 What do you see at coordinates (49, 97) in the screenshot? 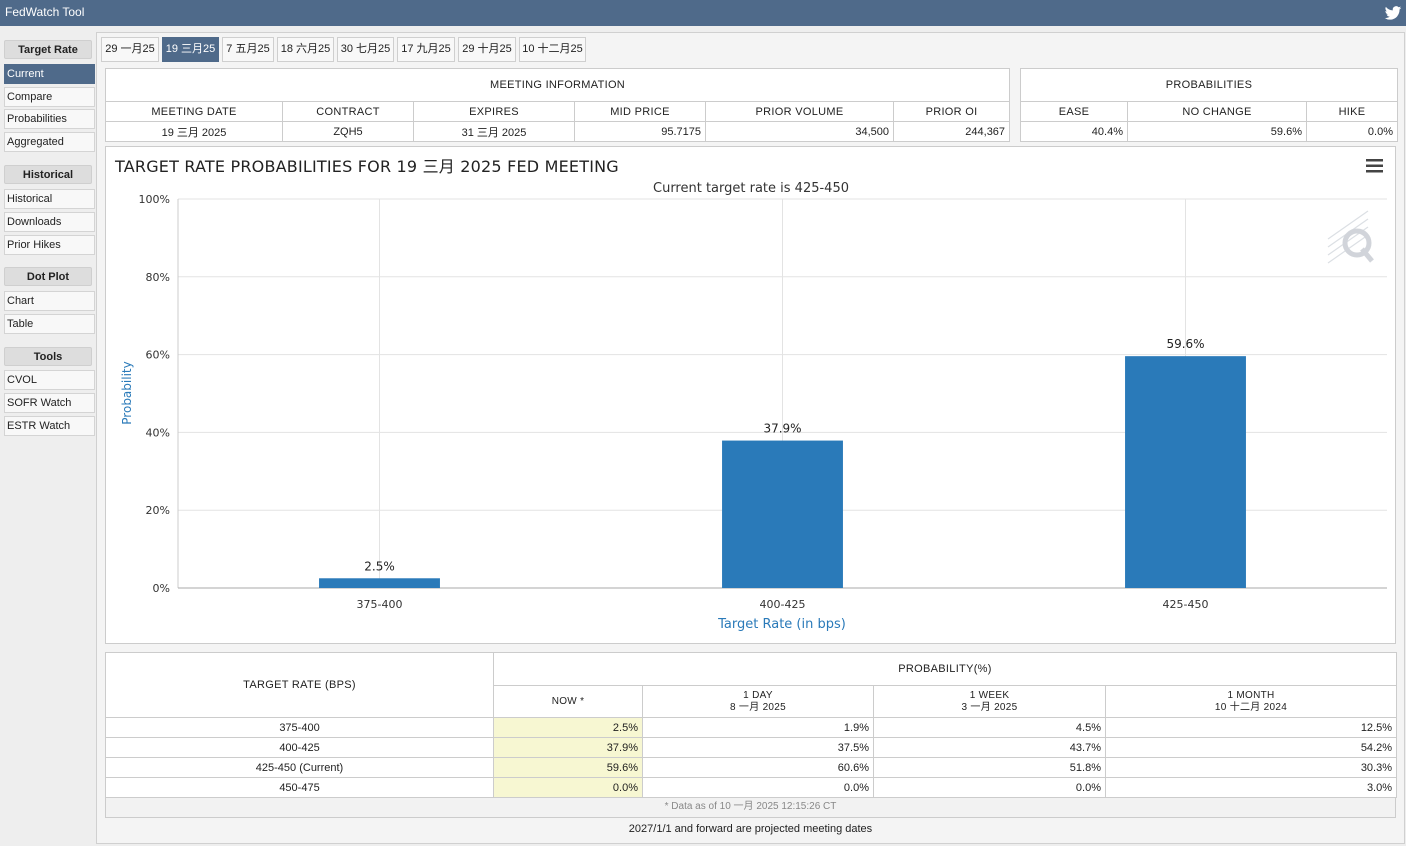
I see `sidebar-item-compare: Compare` at bounding box center [49, 97].